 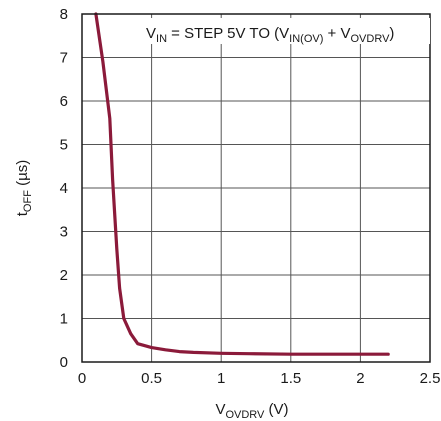 I want to click on y-tick-label: 1, so click(x=64, y=319).